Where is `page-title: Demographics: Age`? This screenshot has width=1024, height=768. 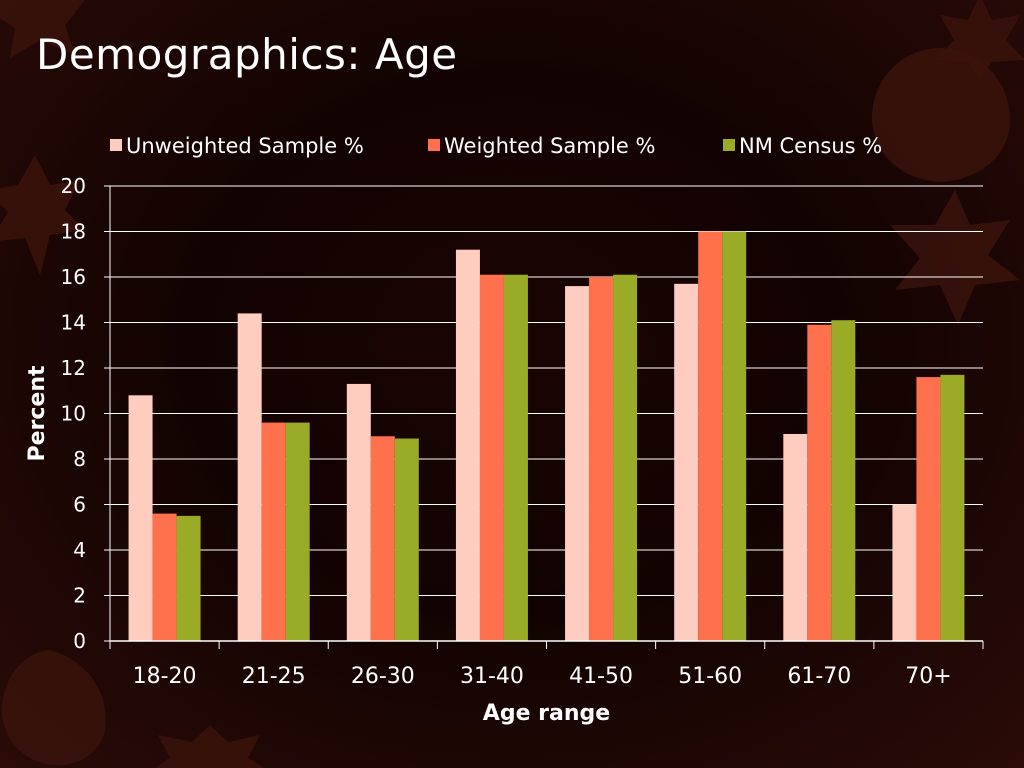 page-title: Demographics: Age is located at coordinates (247, 54).